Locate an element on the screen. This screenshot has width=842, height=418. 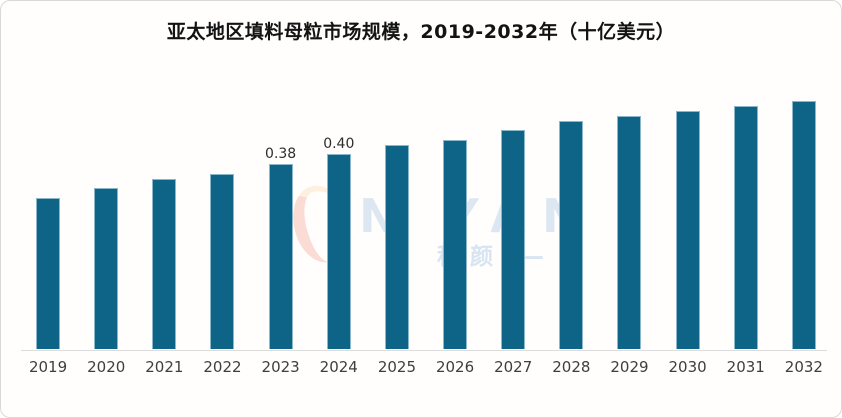
x-tick-2032: 2032 is located at coordinates (803, 367).